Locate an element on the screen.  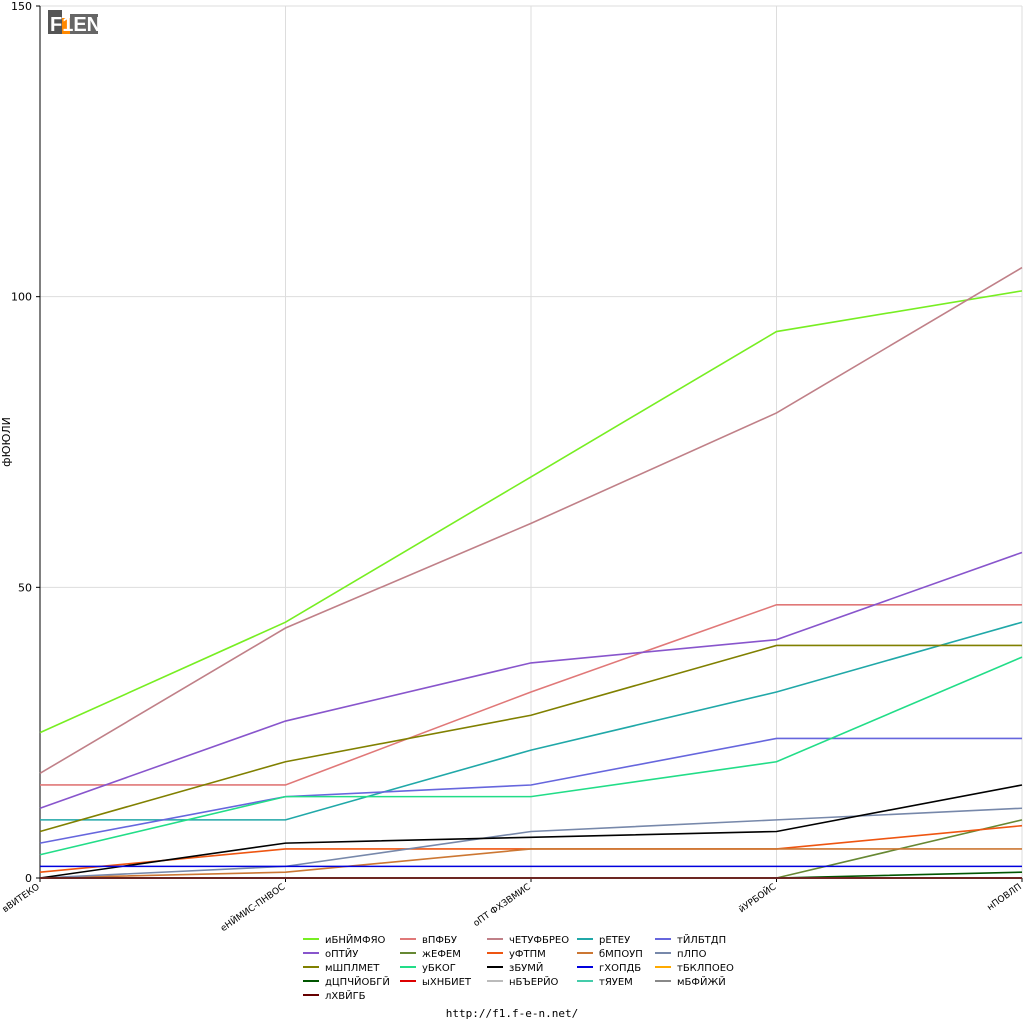
x-tick-label-1: еНЙМИС-ПНВОС is located at coordinates (252, 908).